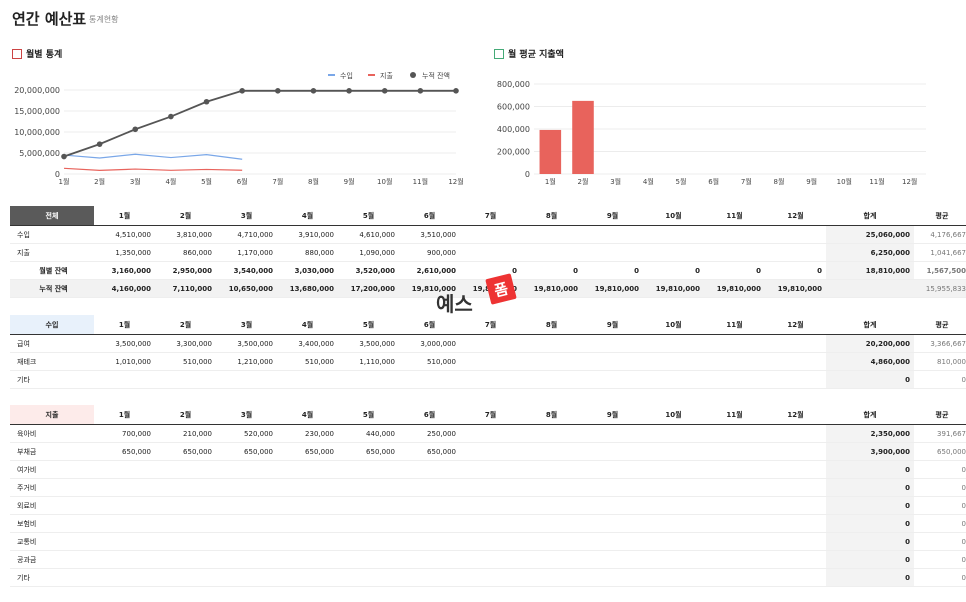 The image size is (966, 602). I want to click on cell-value: 17,200,000, so click(368, 288).